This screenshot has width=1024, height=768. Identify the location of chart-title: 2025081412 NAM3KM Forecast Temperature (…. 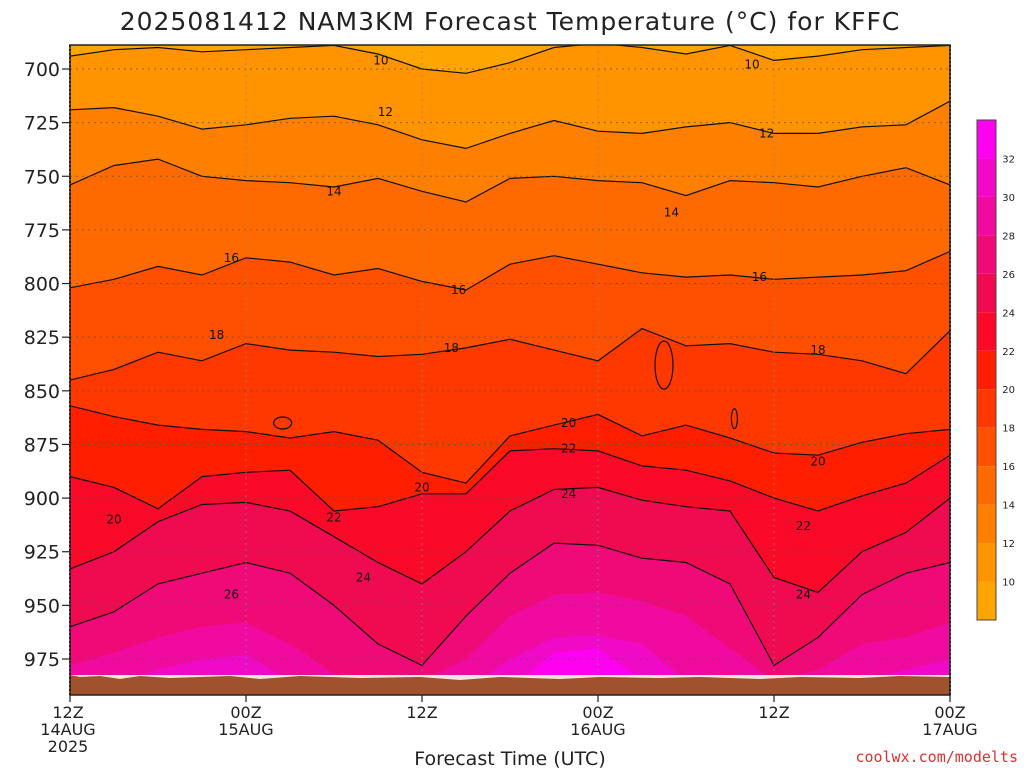
(510, 21).